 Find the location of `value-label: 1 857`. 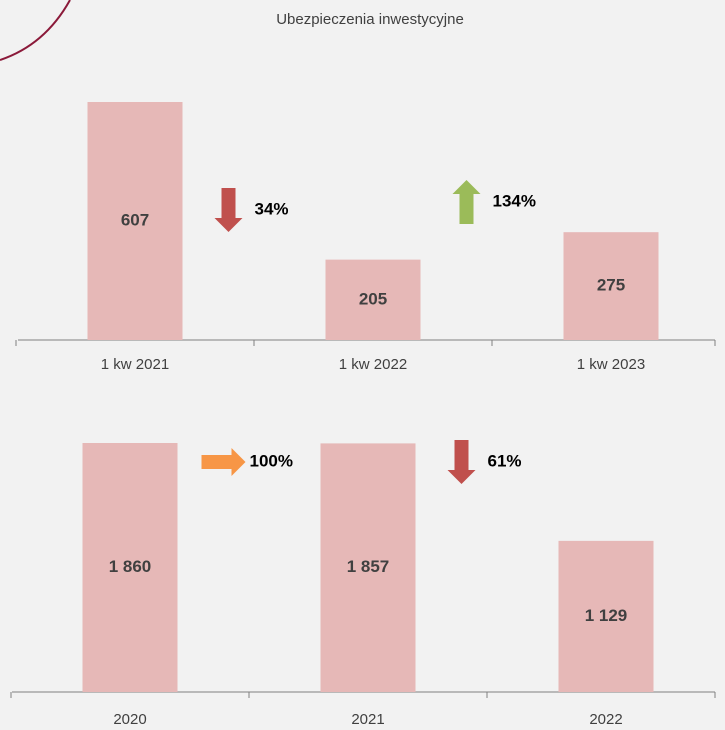

value-label: 1 857 is located at coordinates (368, 566).